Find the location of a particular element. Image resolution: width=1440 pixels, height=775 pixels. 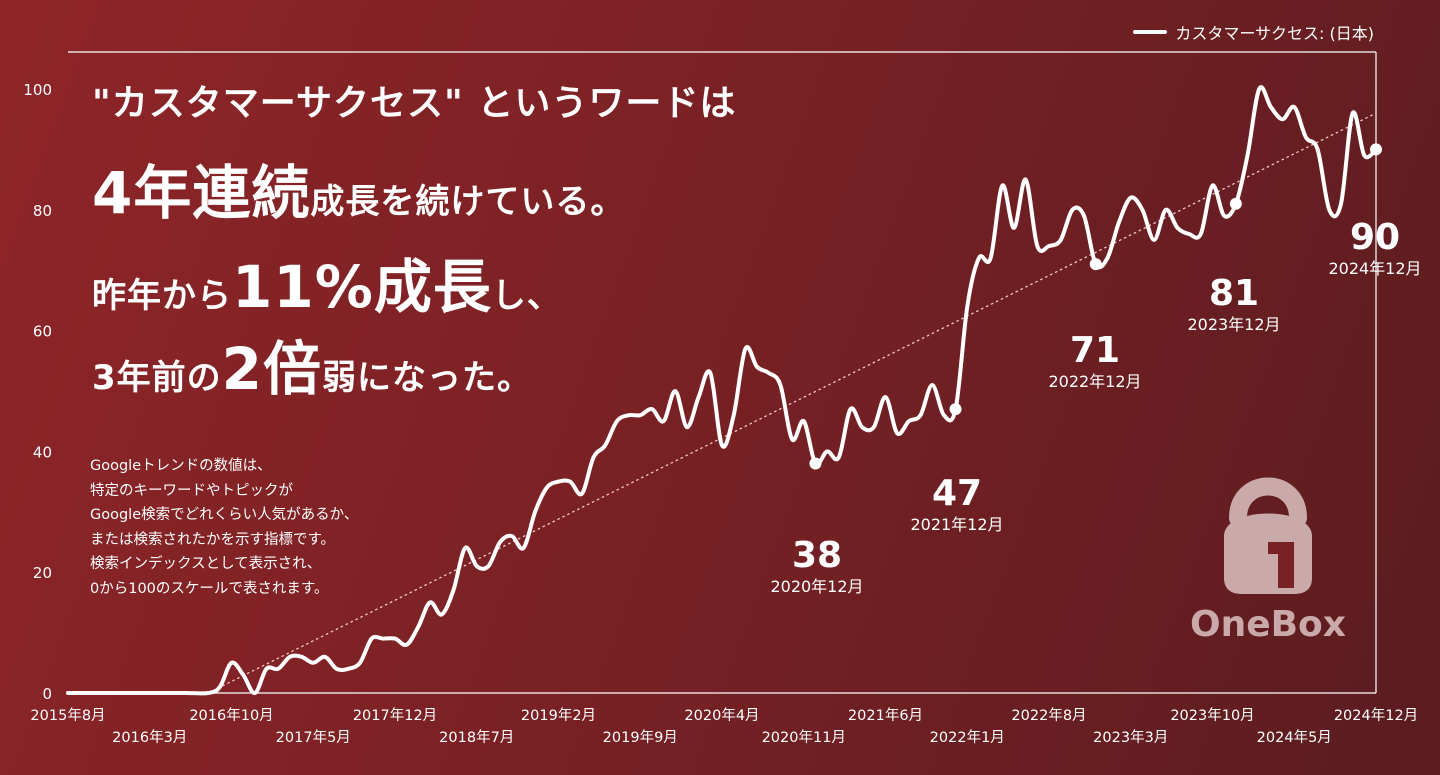

note-line: Google検索でどれくらい人気があるか、 is located at coordinates (224, 515).